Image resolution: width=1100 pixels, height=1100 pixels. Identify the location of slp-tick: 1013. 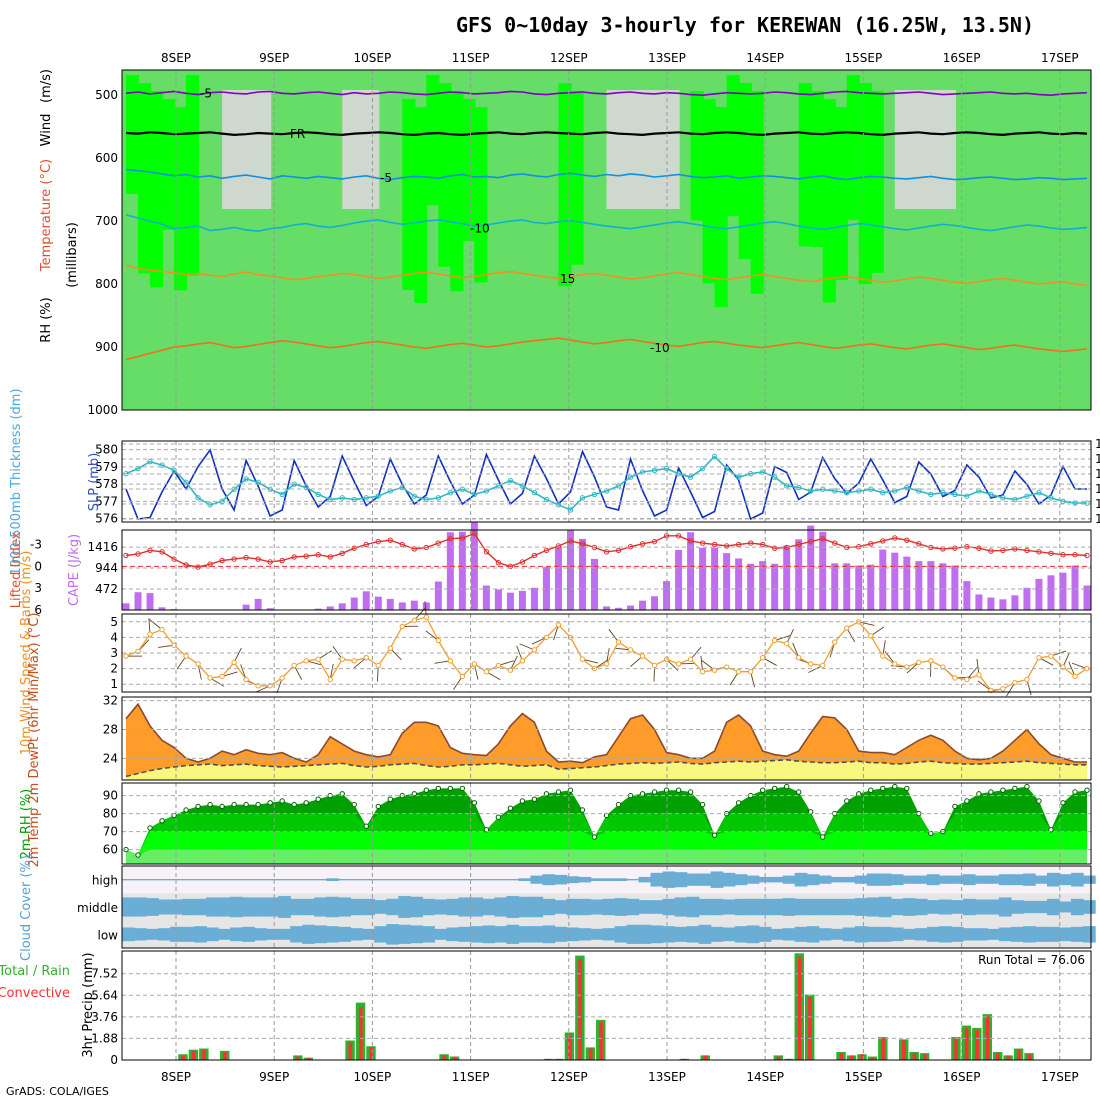
(1097, 474).